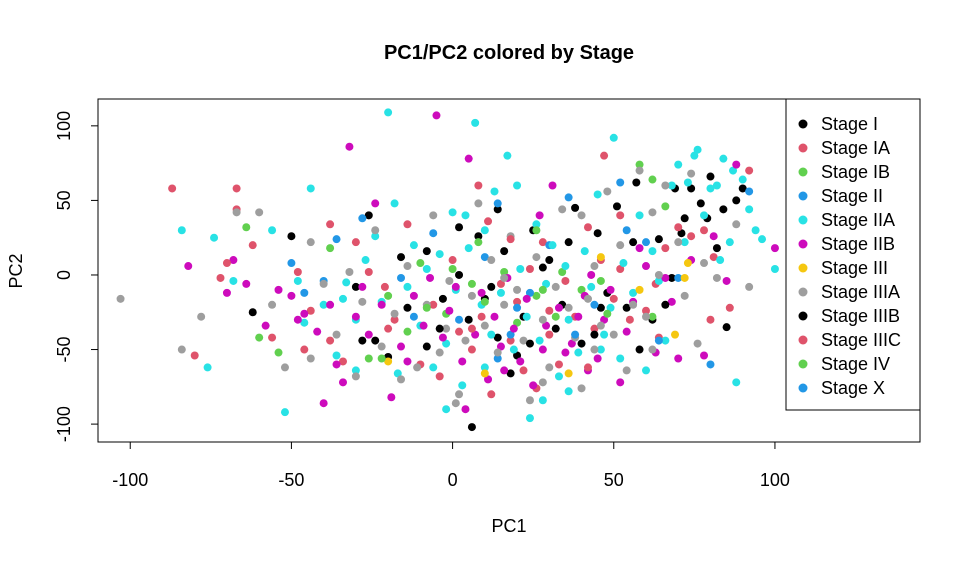 The height and width of the screenshot is (570, 971). I want to click on legend-label: Stage IB, so click(855, 172).